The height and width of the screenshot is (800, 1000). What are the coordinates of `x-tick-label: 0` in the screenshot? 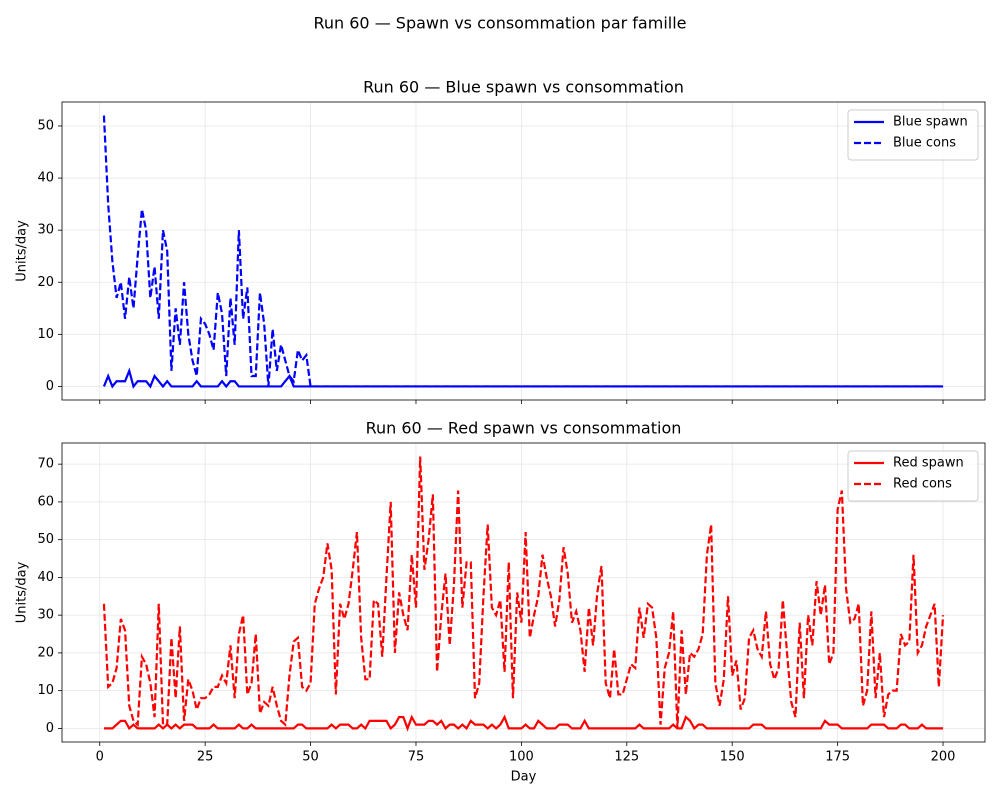 It's located at (100, 757).